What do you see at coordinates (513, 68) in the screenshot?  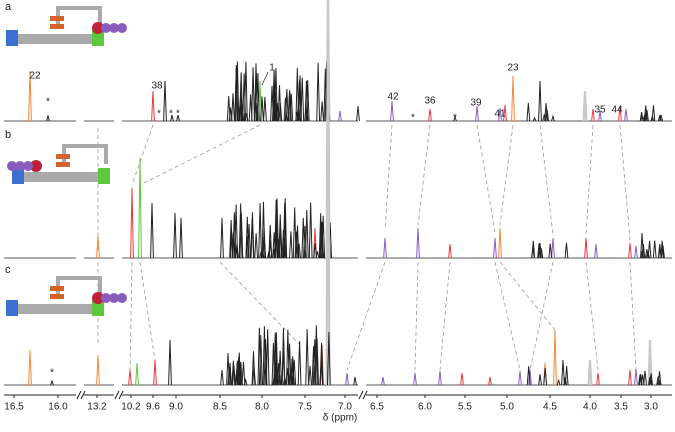 I see `peak-label: 23` at bounding box center [513, 68].